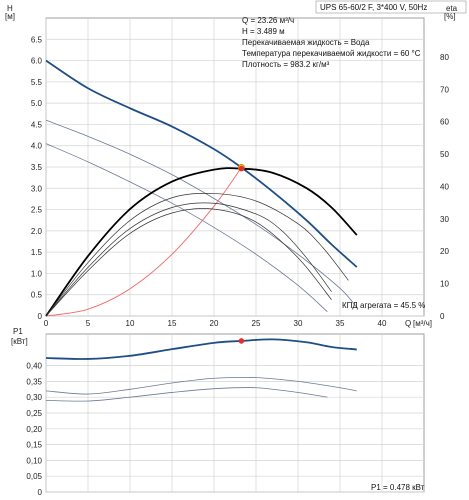  I want to click on power-y-tick-label-6: 0,30, so click(34, 397).